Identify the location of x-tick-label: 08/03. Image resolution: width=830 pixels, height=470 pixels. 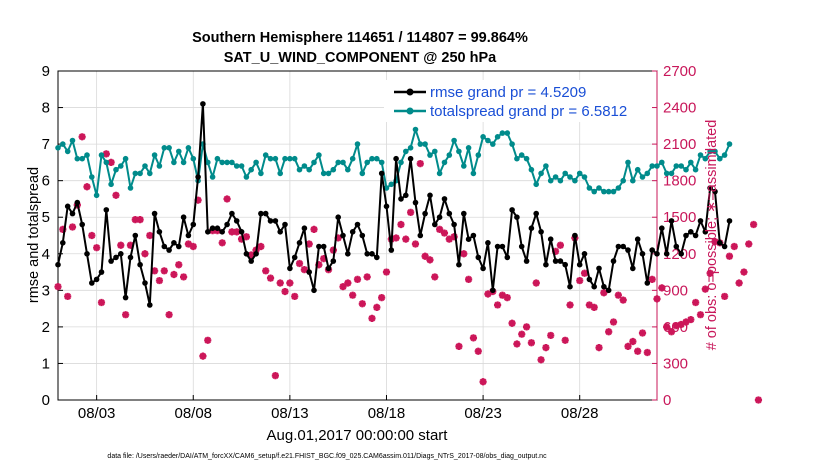
(97, 413).